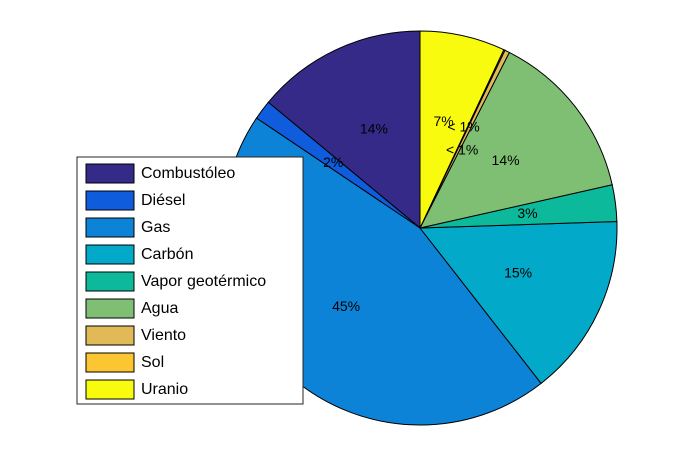 Image resolution: width=685 pixels, height=463 pixels. What do you see at coordinates (159, 308) in the screenshot?
I see `legend-label-5: Agua` at bounding box center [159, 308].